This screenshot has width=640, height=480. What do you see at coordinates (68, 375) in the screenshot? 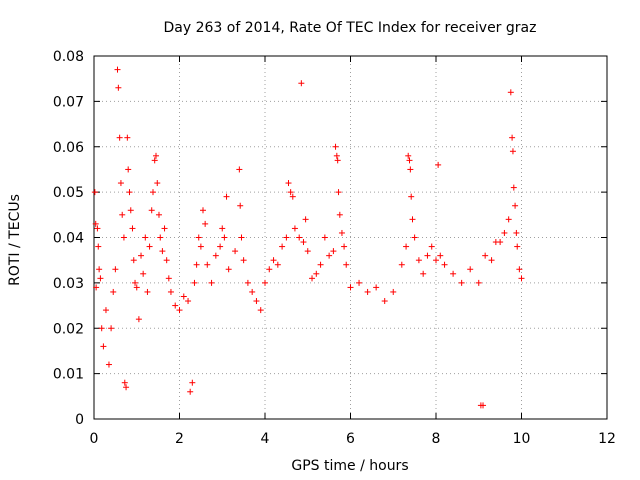
I see `y-tick-label: 0.01` at bounding box center [68, 375].